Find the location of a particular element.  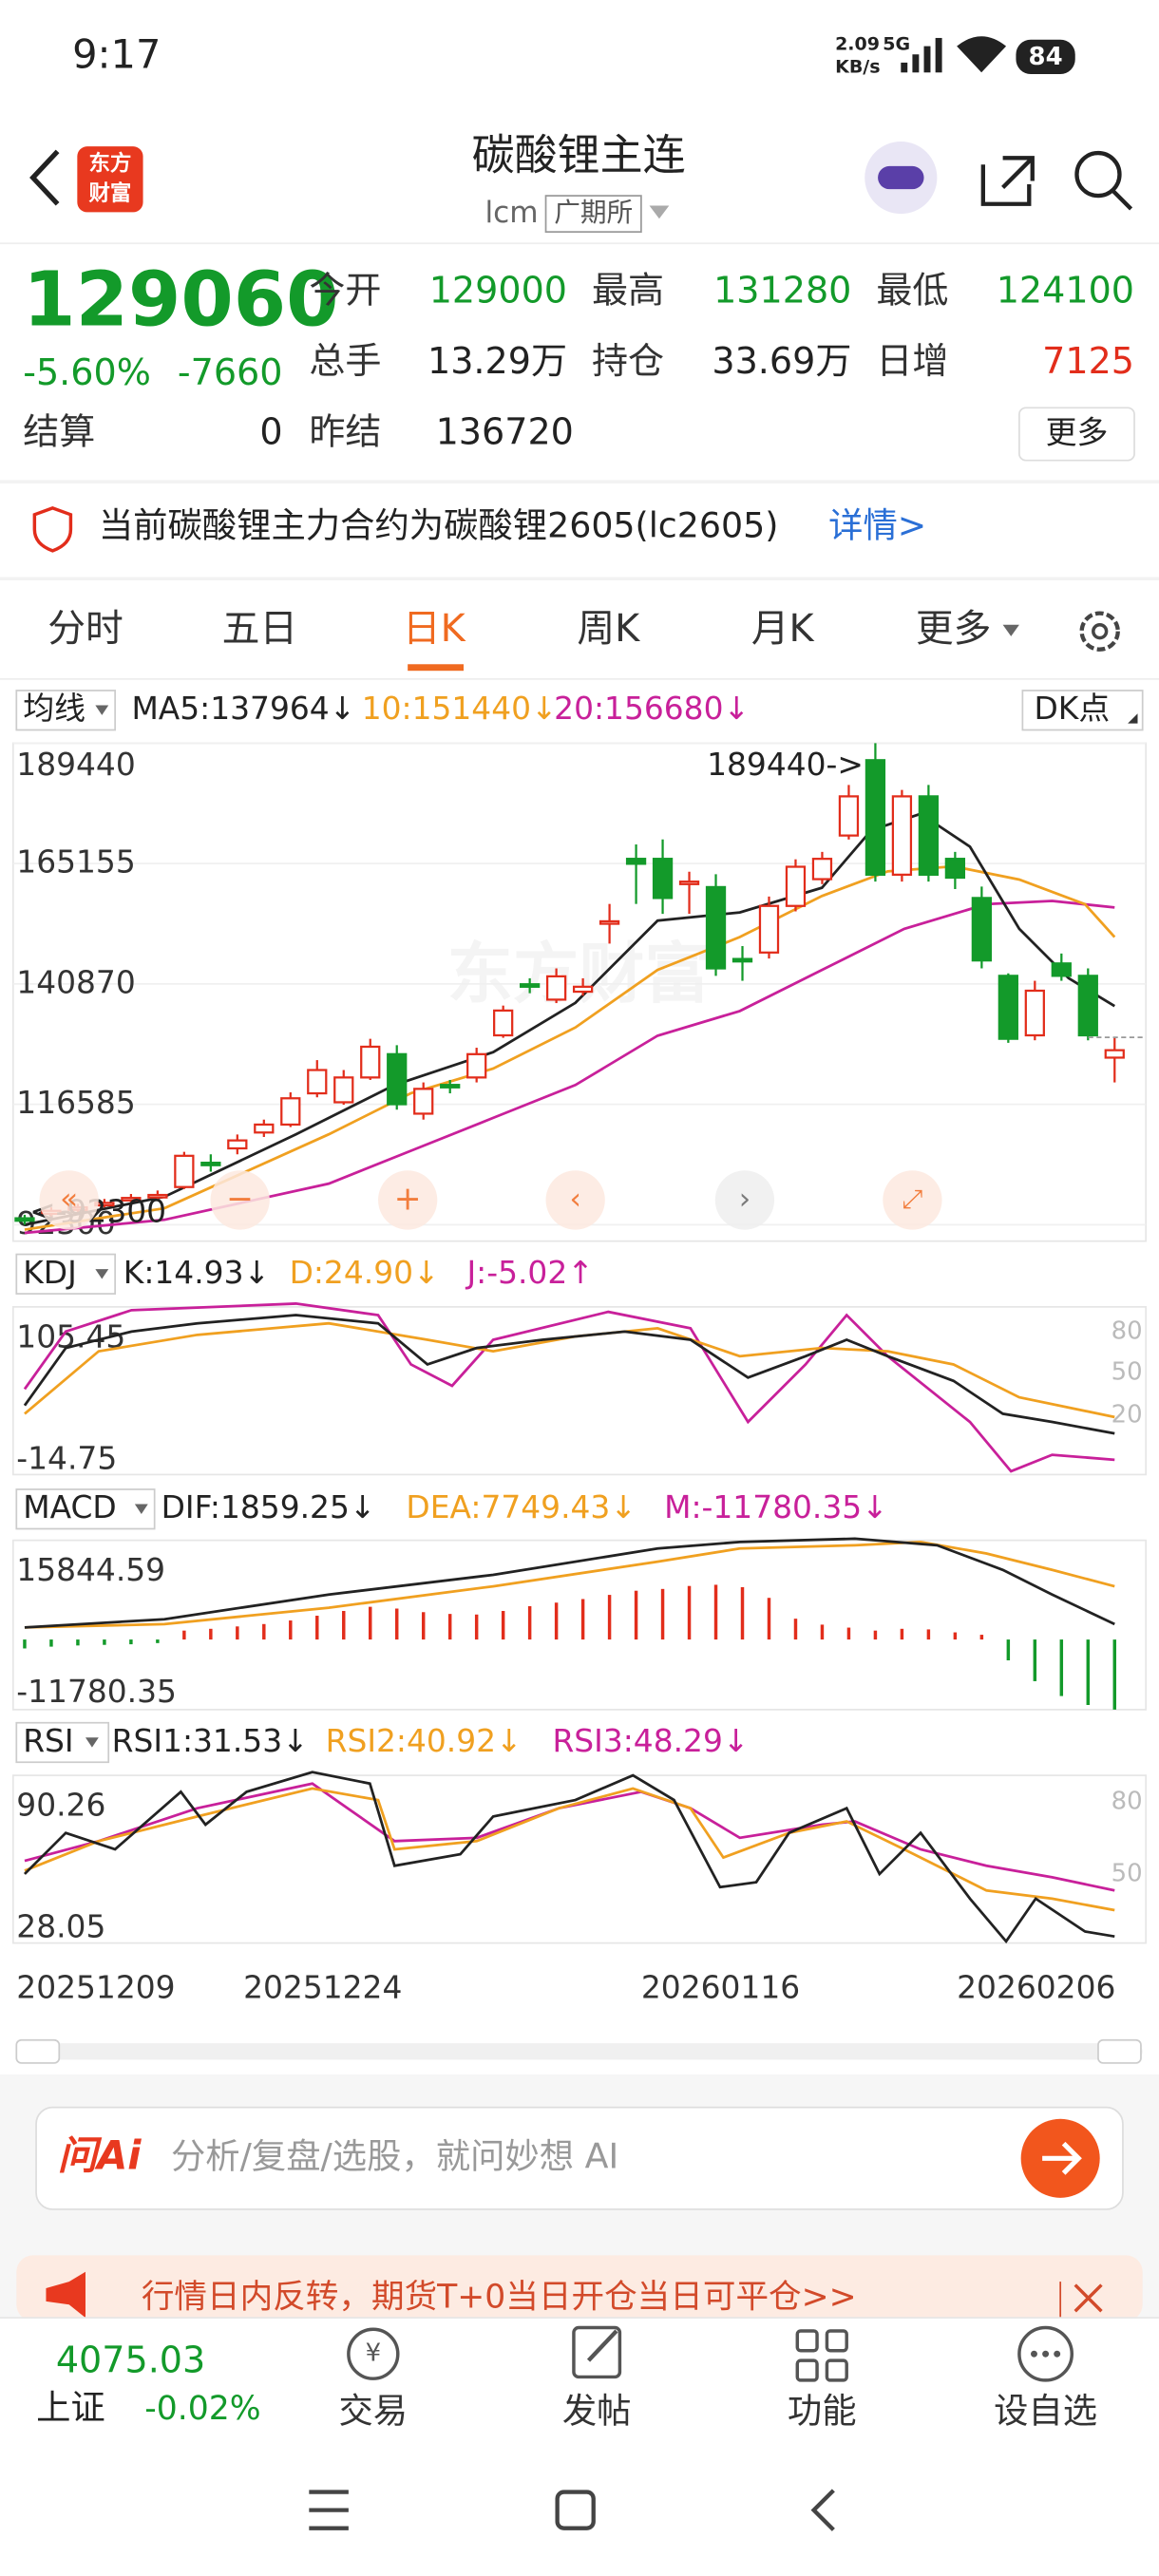

dea-legend: DEA:7749.43↓ is located at coordinates (521, 1506).